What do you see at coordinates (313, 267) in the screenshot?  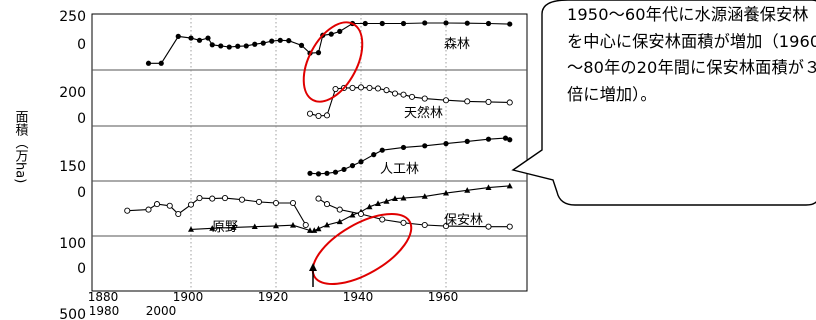 I see `arrow-head` at bounding box center [313, 267].